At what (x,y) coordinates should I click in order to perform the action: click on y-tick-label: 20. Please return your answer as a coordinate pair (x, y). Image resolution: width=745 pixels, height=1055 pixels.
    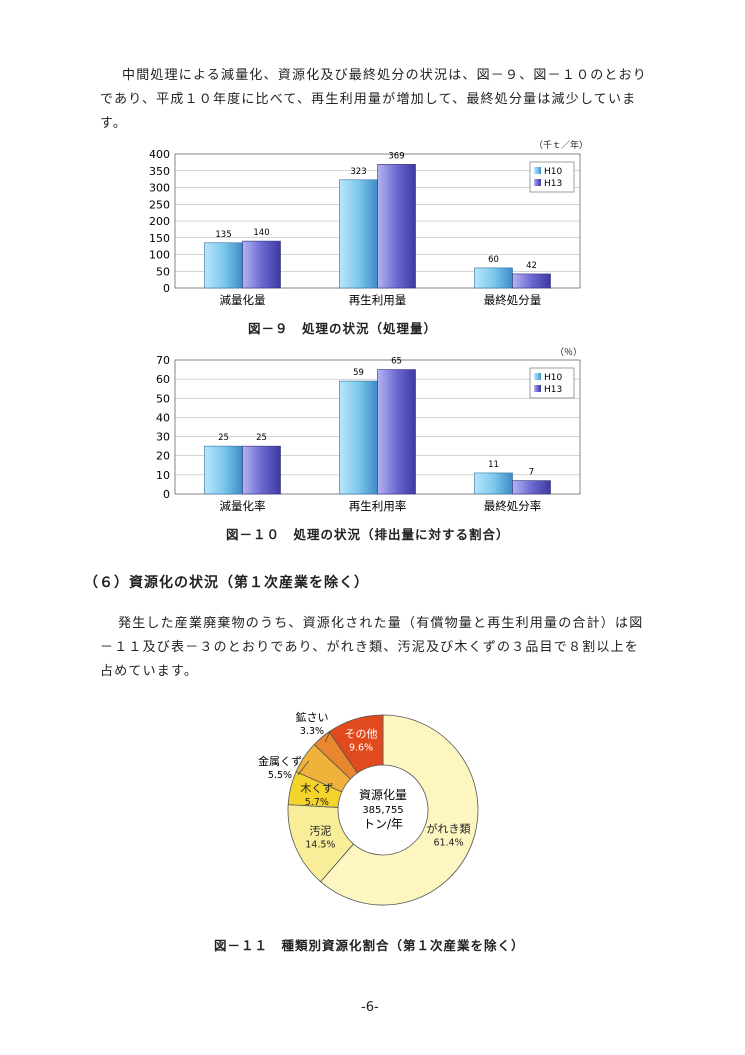
    Looking at the image, I should click on (163, 456).